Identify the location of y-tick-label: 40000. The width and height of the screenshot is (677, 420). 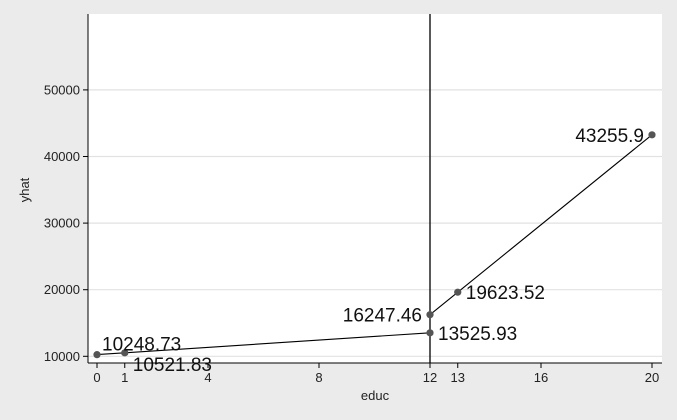
(62, 156).